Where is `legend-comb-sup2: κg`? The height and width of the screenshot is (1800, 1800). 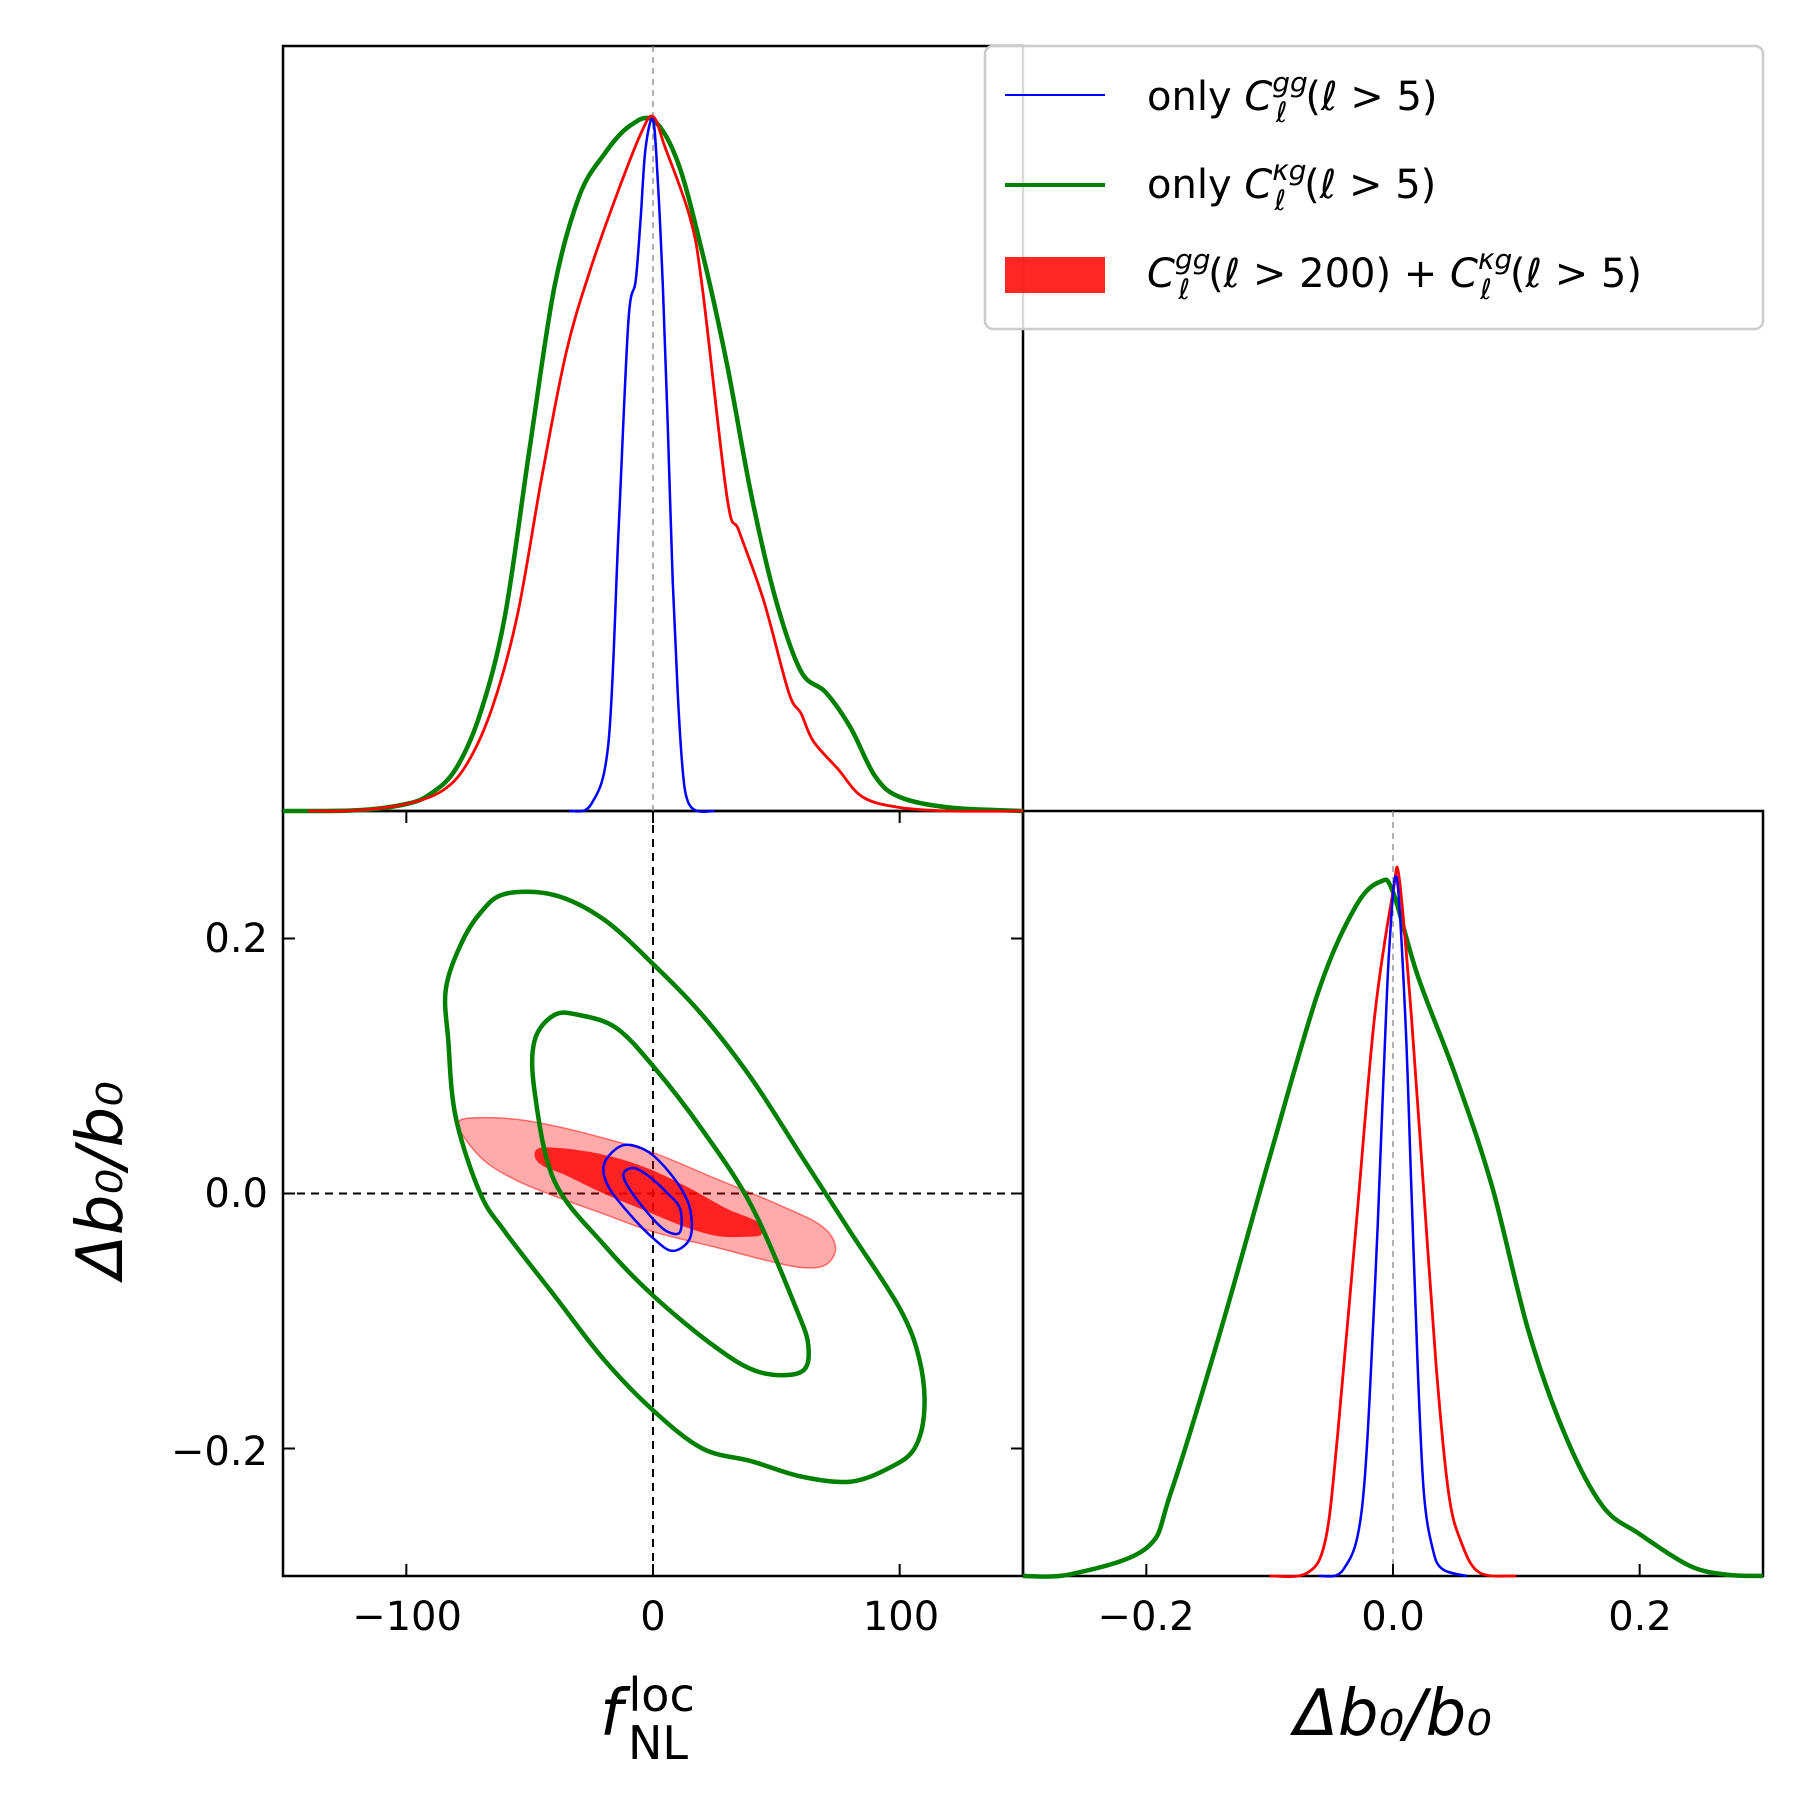 legend-comb-sup2: κg is located at coordinates (1495, 259).